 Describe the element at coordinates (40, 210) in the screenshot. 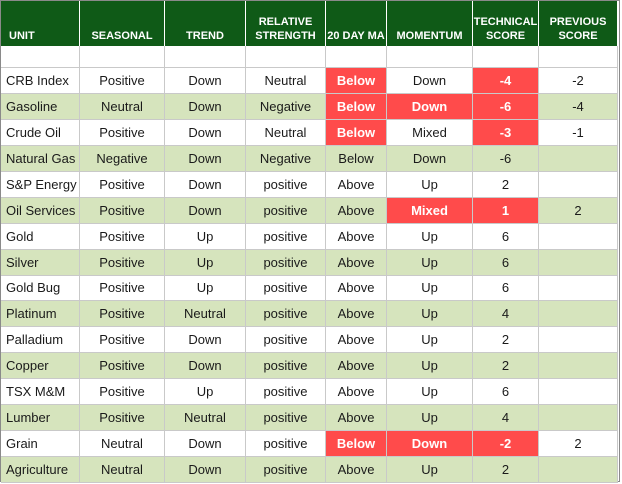

I see `cell-unit: Oil Services` at that location.